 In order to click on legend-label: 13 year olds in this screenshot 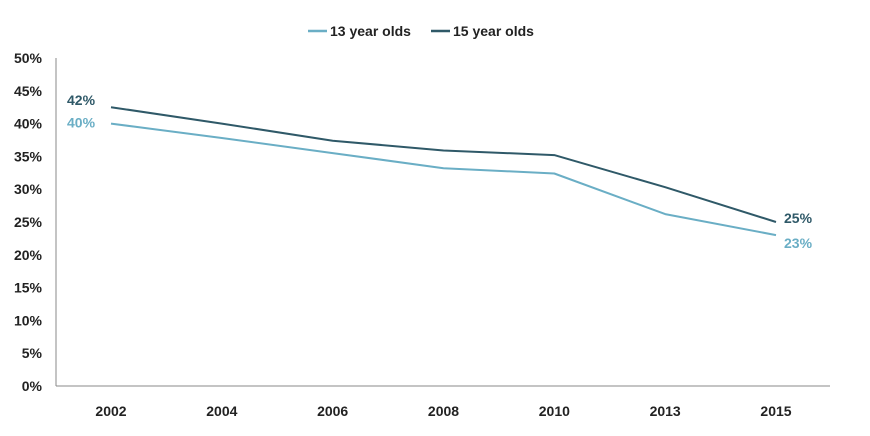, I will do `click(370, 31)`.